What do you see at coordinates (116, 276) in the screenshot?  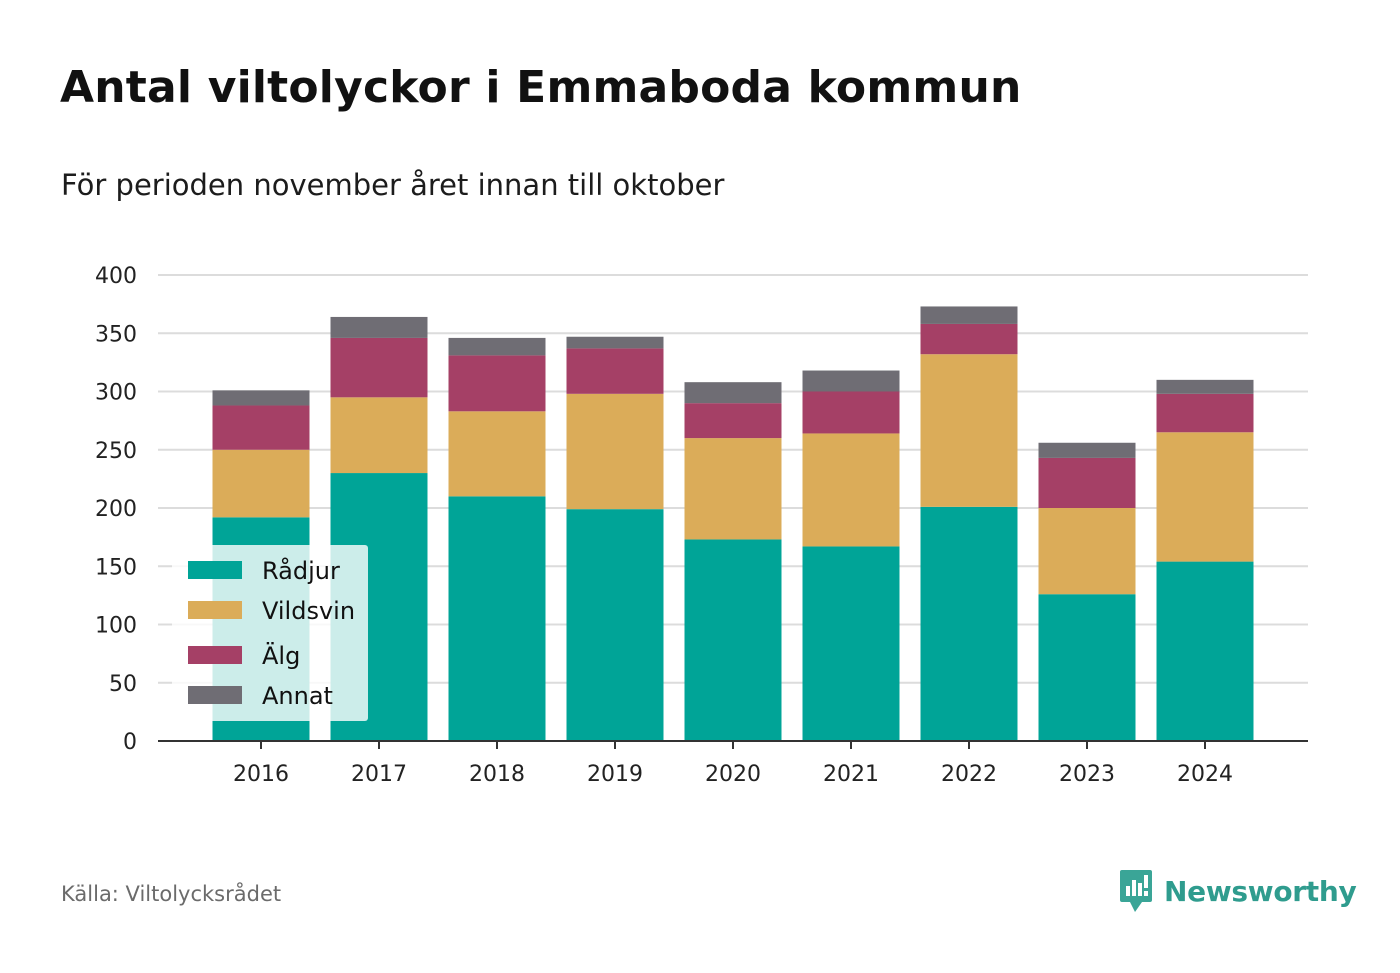 I see `y-tick-label: 400` at bounding box center [116, 276].